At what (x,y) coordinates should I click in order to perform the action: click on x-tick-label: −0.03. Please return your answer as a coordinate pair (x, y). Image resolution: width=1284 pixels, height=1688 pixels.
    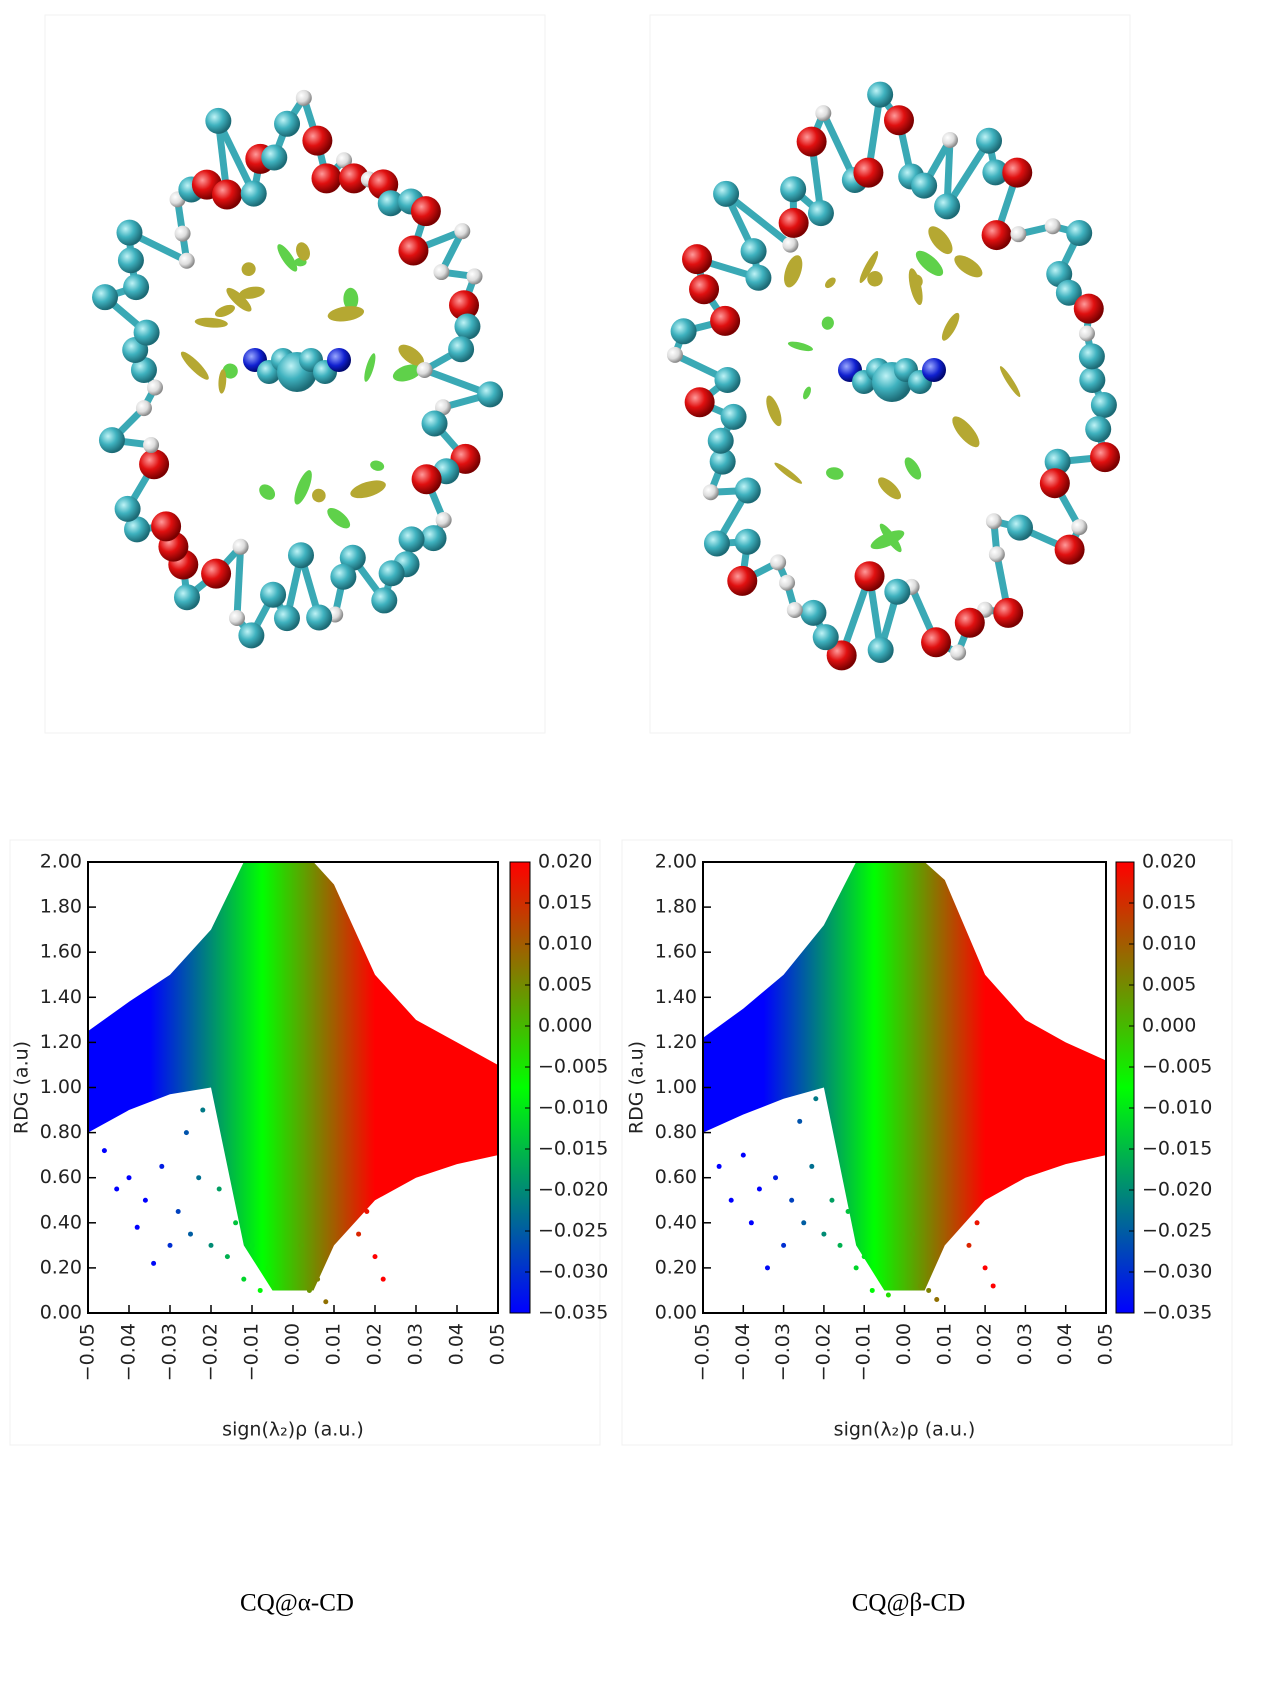
    Looking at the image, I should click on (783, 1352).